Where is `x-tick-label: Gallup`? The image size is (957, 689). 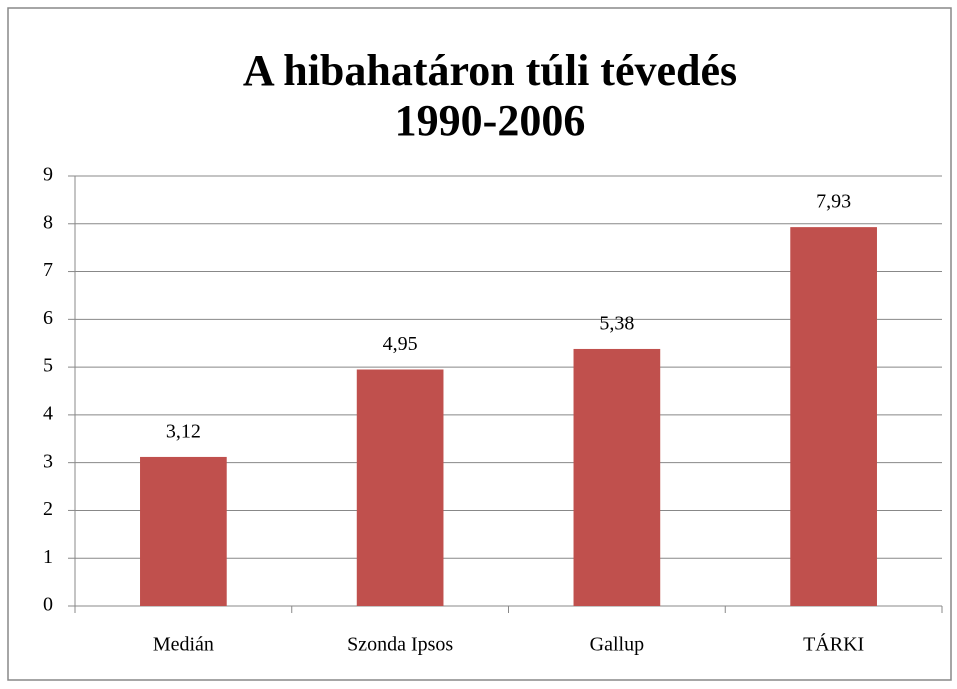
x-tick-label: Gallup is located at coordinates (617, 645).